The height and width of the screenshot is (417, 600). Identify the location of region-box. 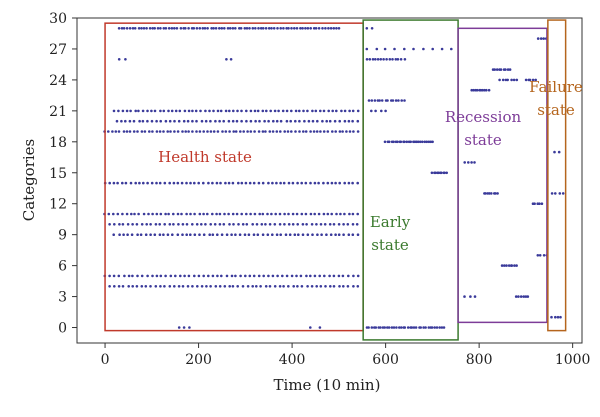
(410, 180).